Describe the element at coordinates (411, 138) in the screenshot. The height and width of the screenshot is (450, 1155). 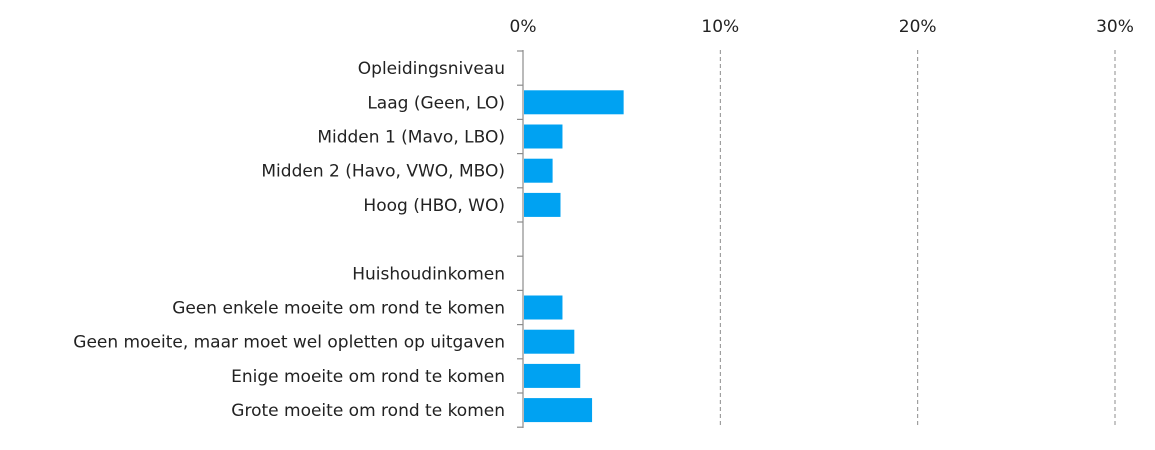
I see `category-label: Midden 1 (Mavo, LBO)` at that location.